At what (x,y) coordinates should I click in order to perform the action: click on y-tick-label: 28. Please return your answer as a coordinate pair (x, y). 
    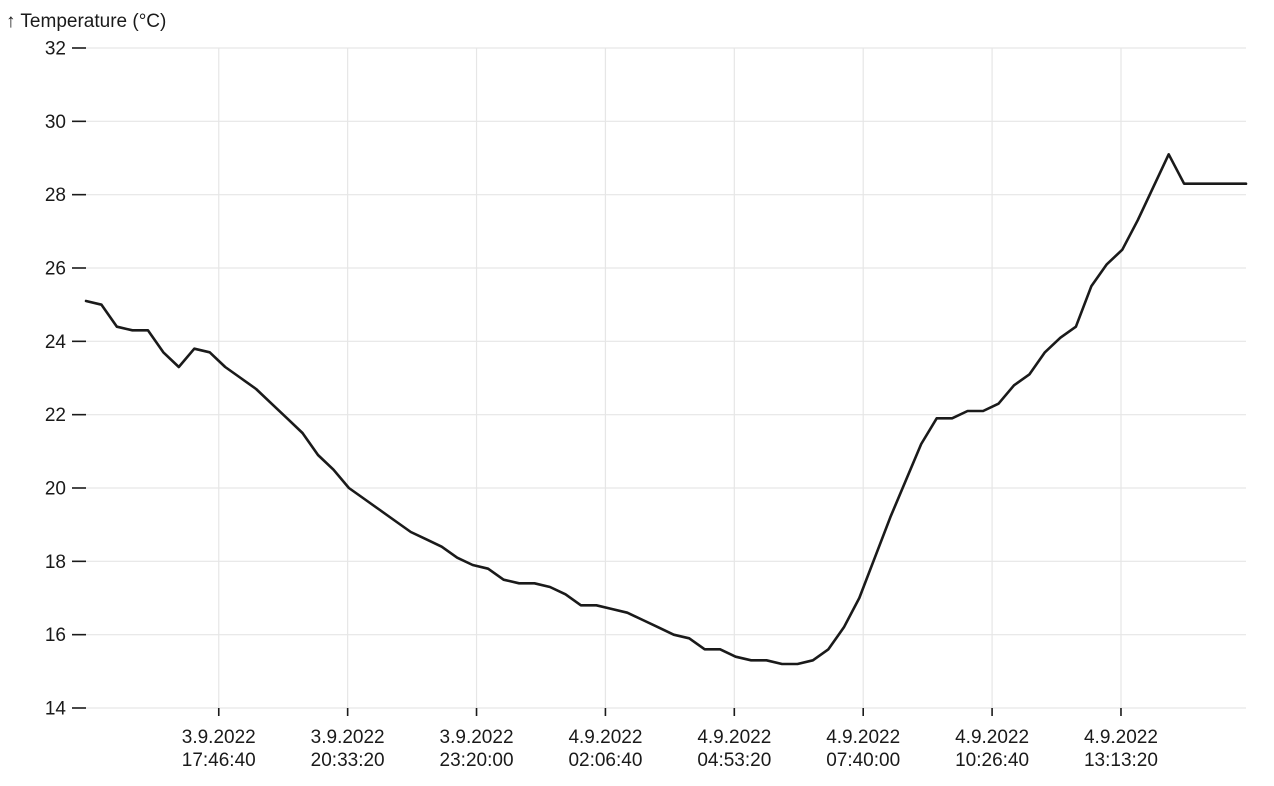
    Looking at the image, I should click on (55, 195).